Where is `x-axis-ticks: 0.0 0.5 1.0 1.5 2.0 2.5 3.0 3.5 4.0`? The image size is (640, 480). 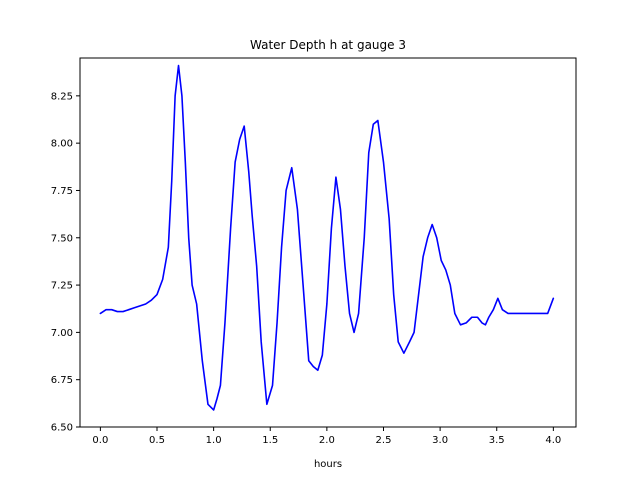 x-axis-ticks: 0.0 0.5 1.0 1.5 2.0 2.5 3.0 3.5 4.0 is located at coordinates (326, 436).